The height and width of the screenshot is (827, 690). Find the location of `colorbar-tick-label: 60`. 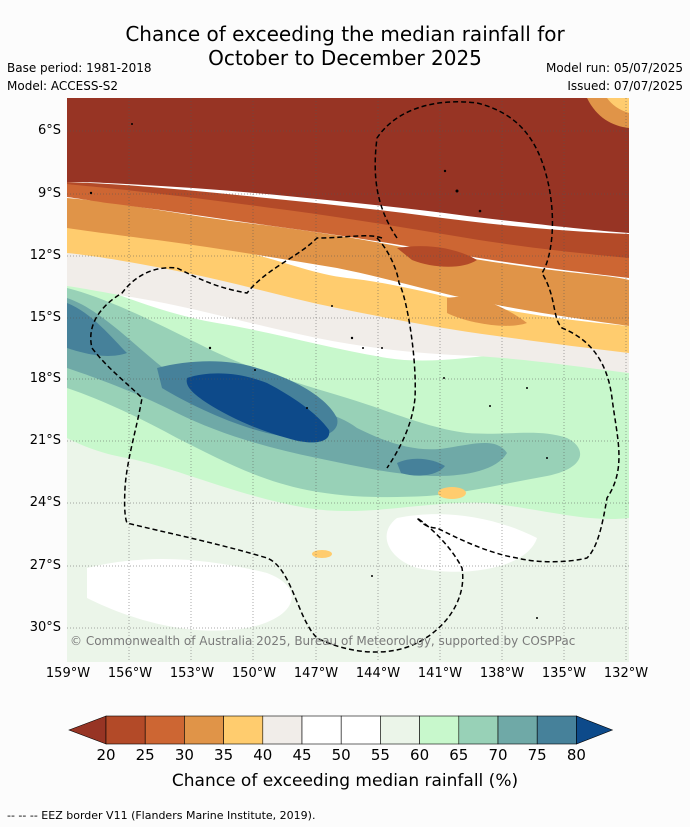

colorbar-tick-label: 60 is located at coordinates (420, 755).